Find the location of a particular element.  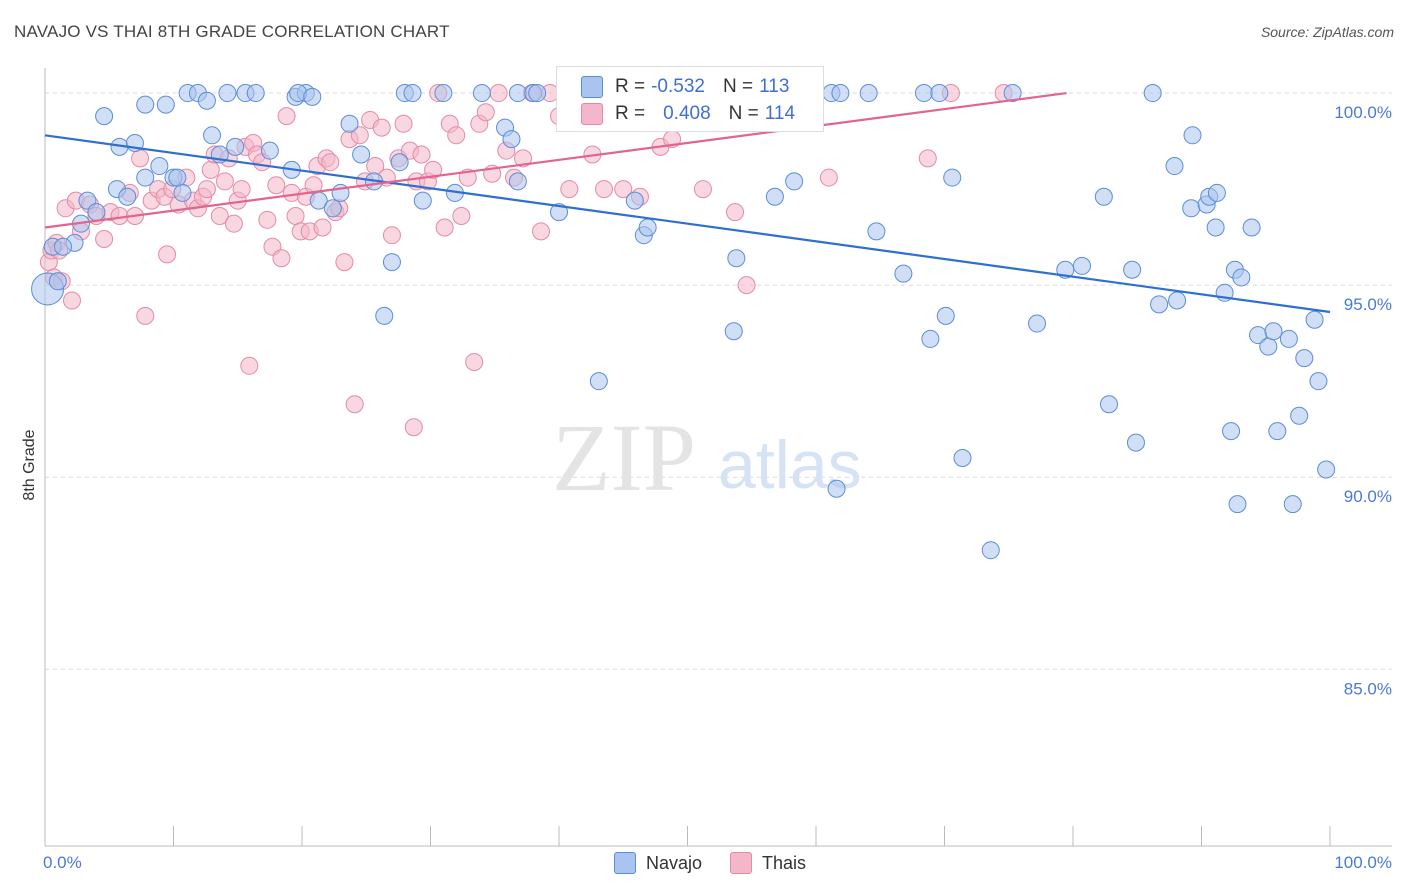

x-tick-label: 100.0% is located at coordinates (1363, 862).